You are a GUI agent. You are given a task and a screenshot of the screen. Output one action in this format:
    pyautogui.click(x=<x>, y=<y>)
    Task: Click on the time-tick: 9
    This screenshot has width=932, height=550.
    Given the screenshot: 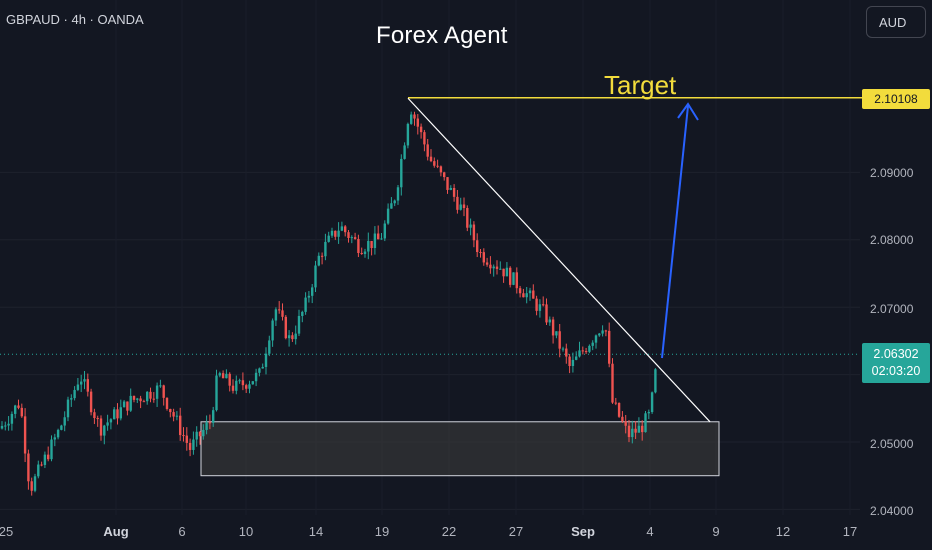 What is the action you would take?
    pyautogui.click(x=716, y=531)
    